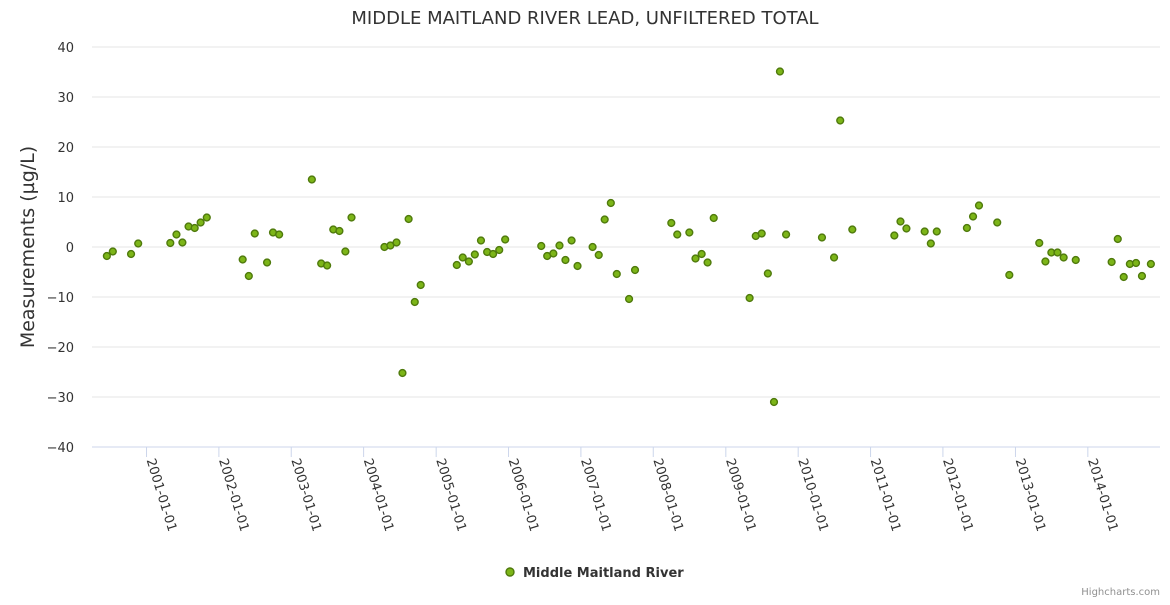 The height and width of the screenshot is (605, 1170). Describe the element at coordinates (65, 148) in the screenshot. I see `y-tick-label: 20` at that location.